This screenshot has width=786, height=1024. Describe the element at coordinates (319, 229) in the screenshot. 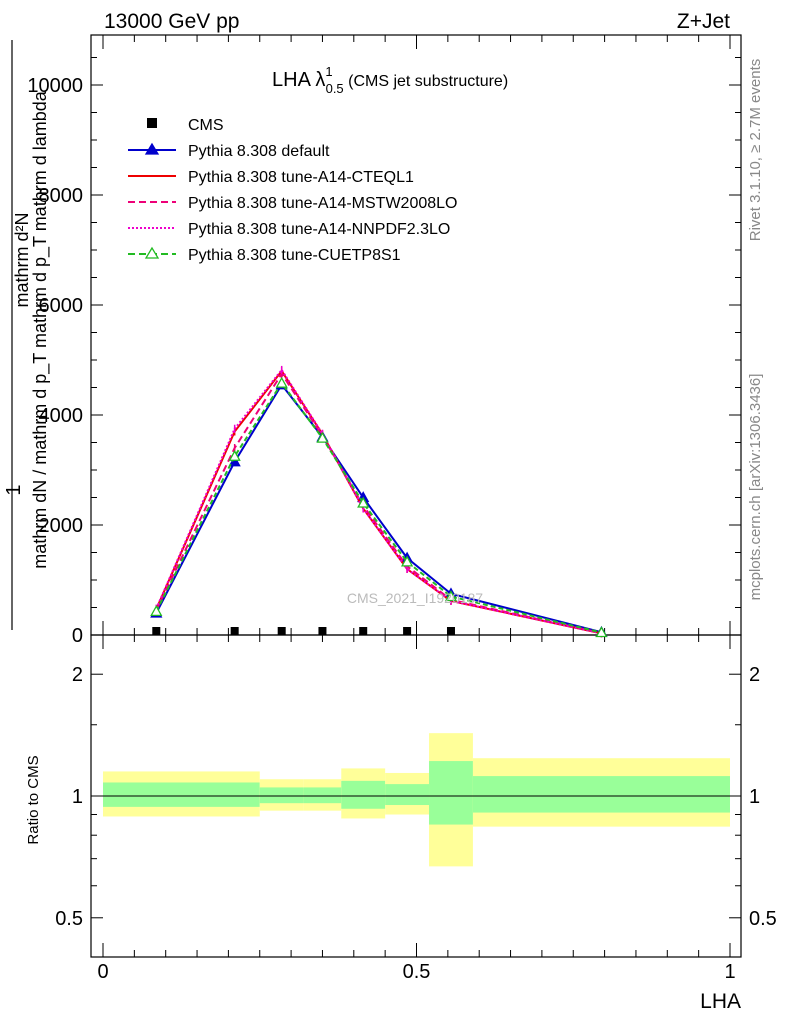

I see `legend-label: Pythia 8.308 tune-A14-NNPDF2.3LO` at that location.